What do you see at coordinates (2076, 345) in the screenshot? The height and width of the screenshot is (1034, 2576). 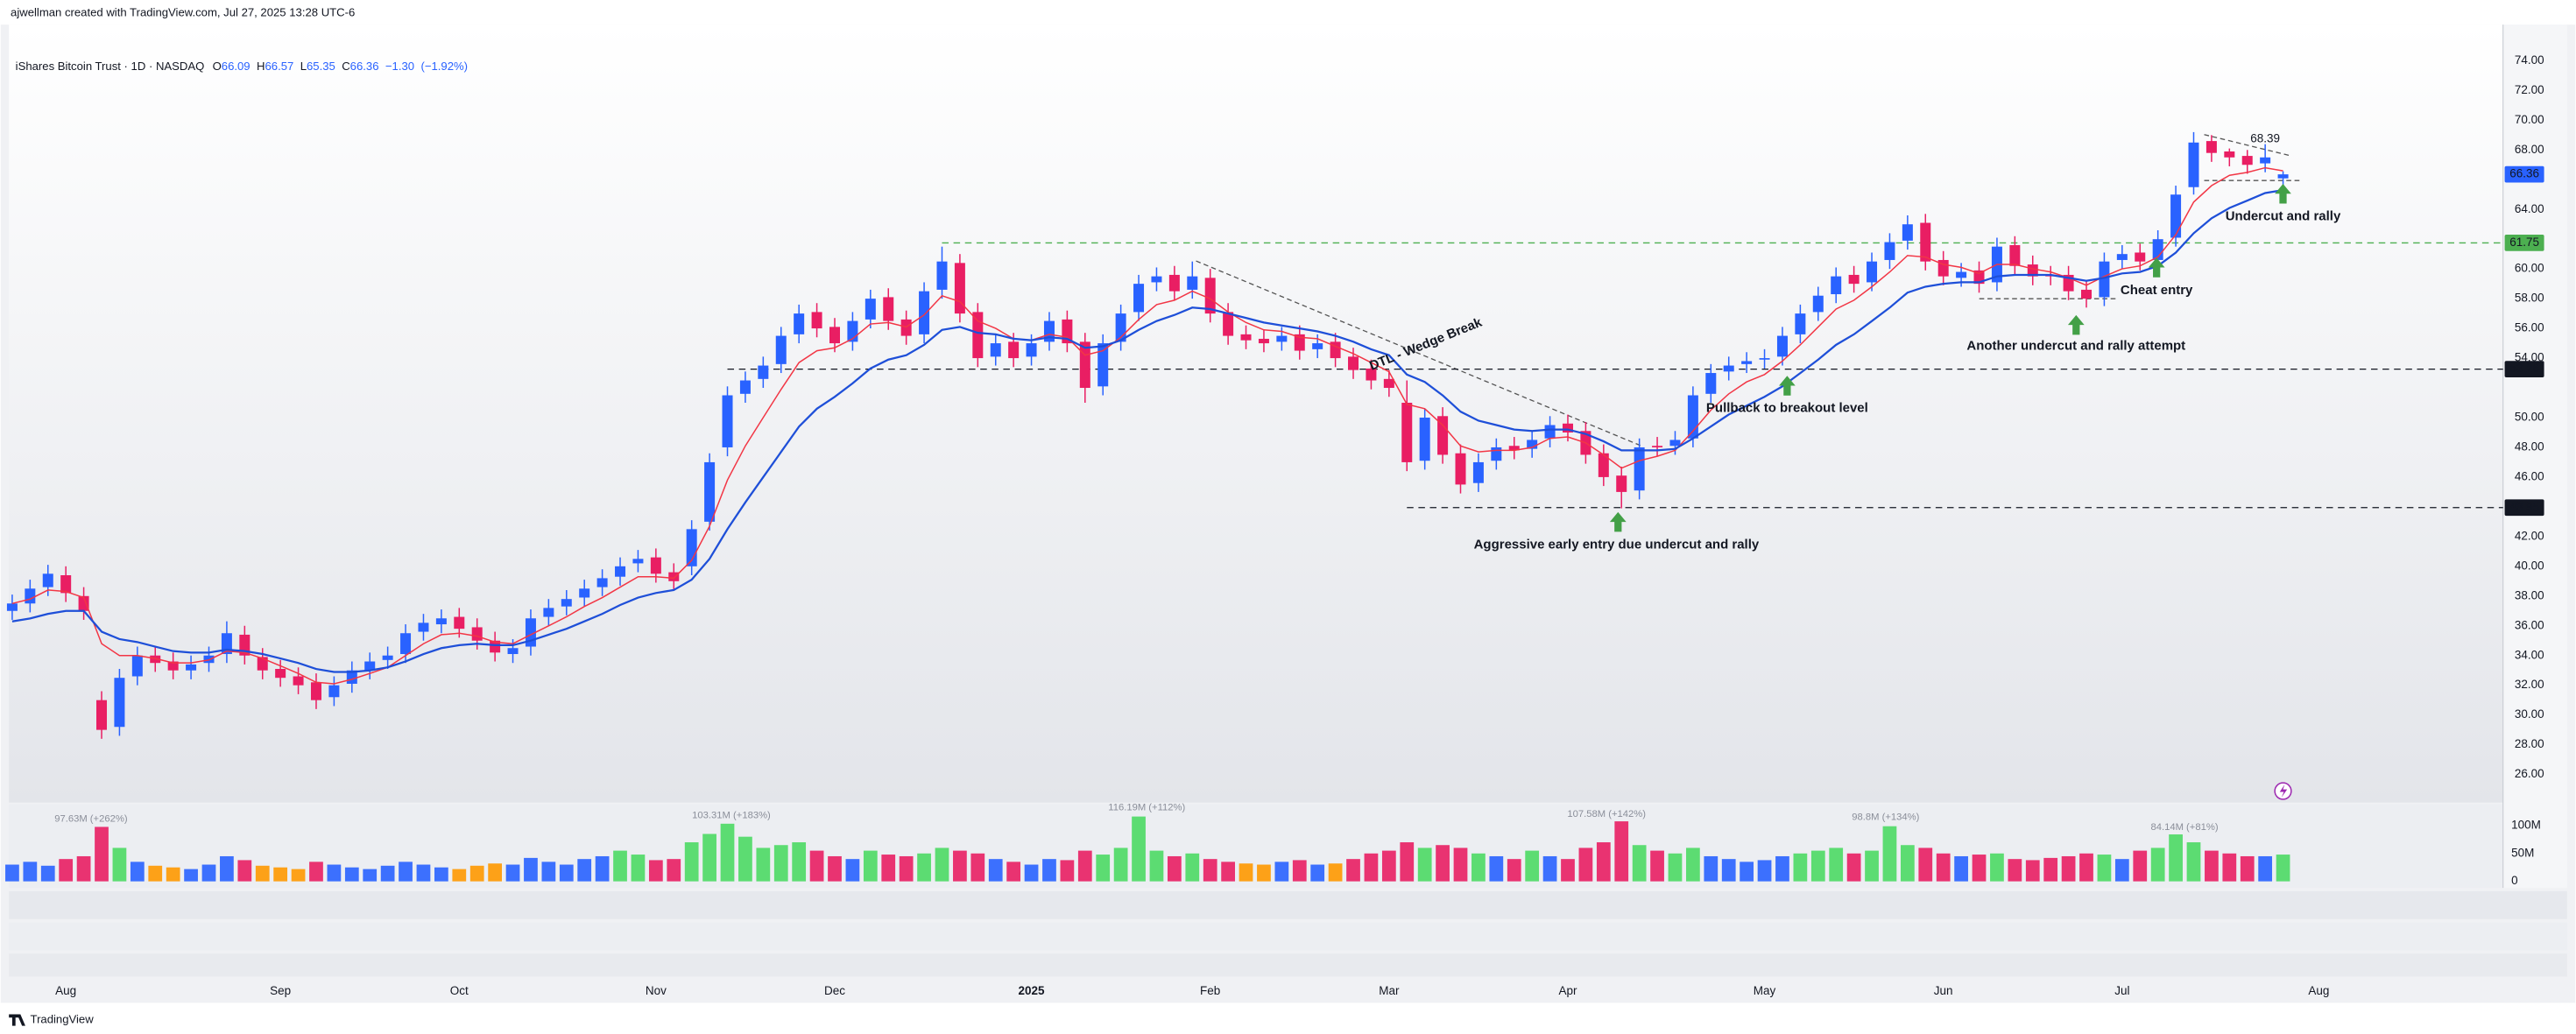 I see `annotation: Another undercut and rally attempt` at bounding box center [2076, 345].